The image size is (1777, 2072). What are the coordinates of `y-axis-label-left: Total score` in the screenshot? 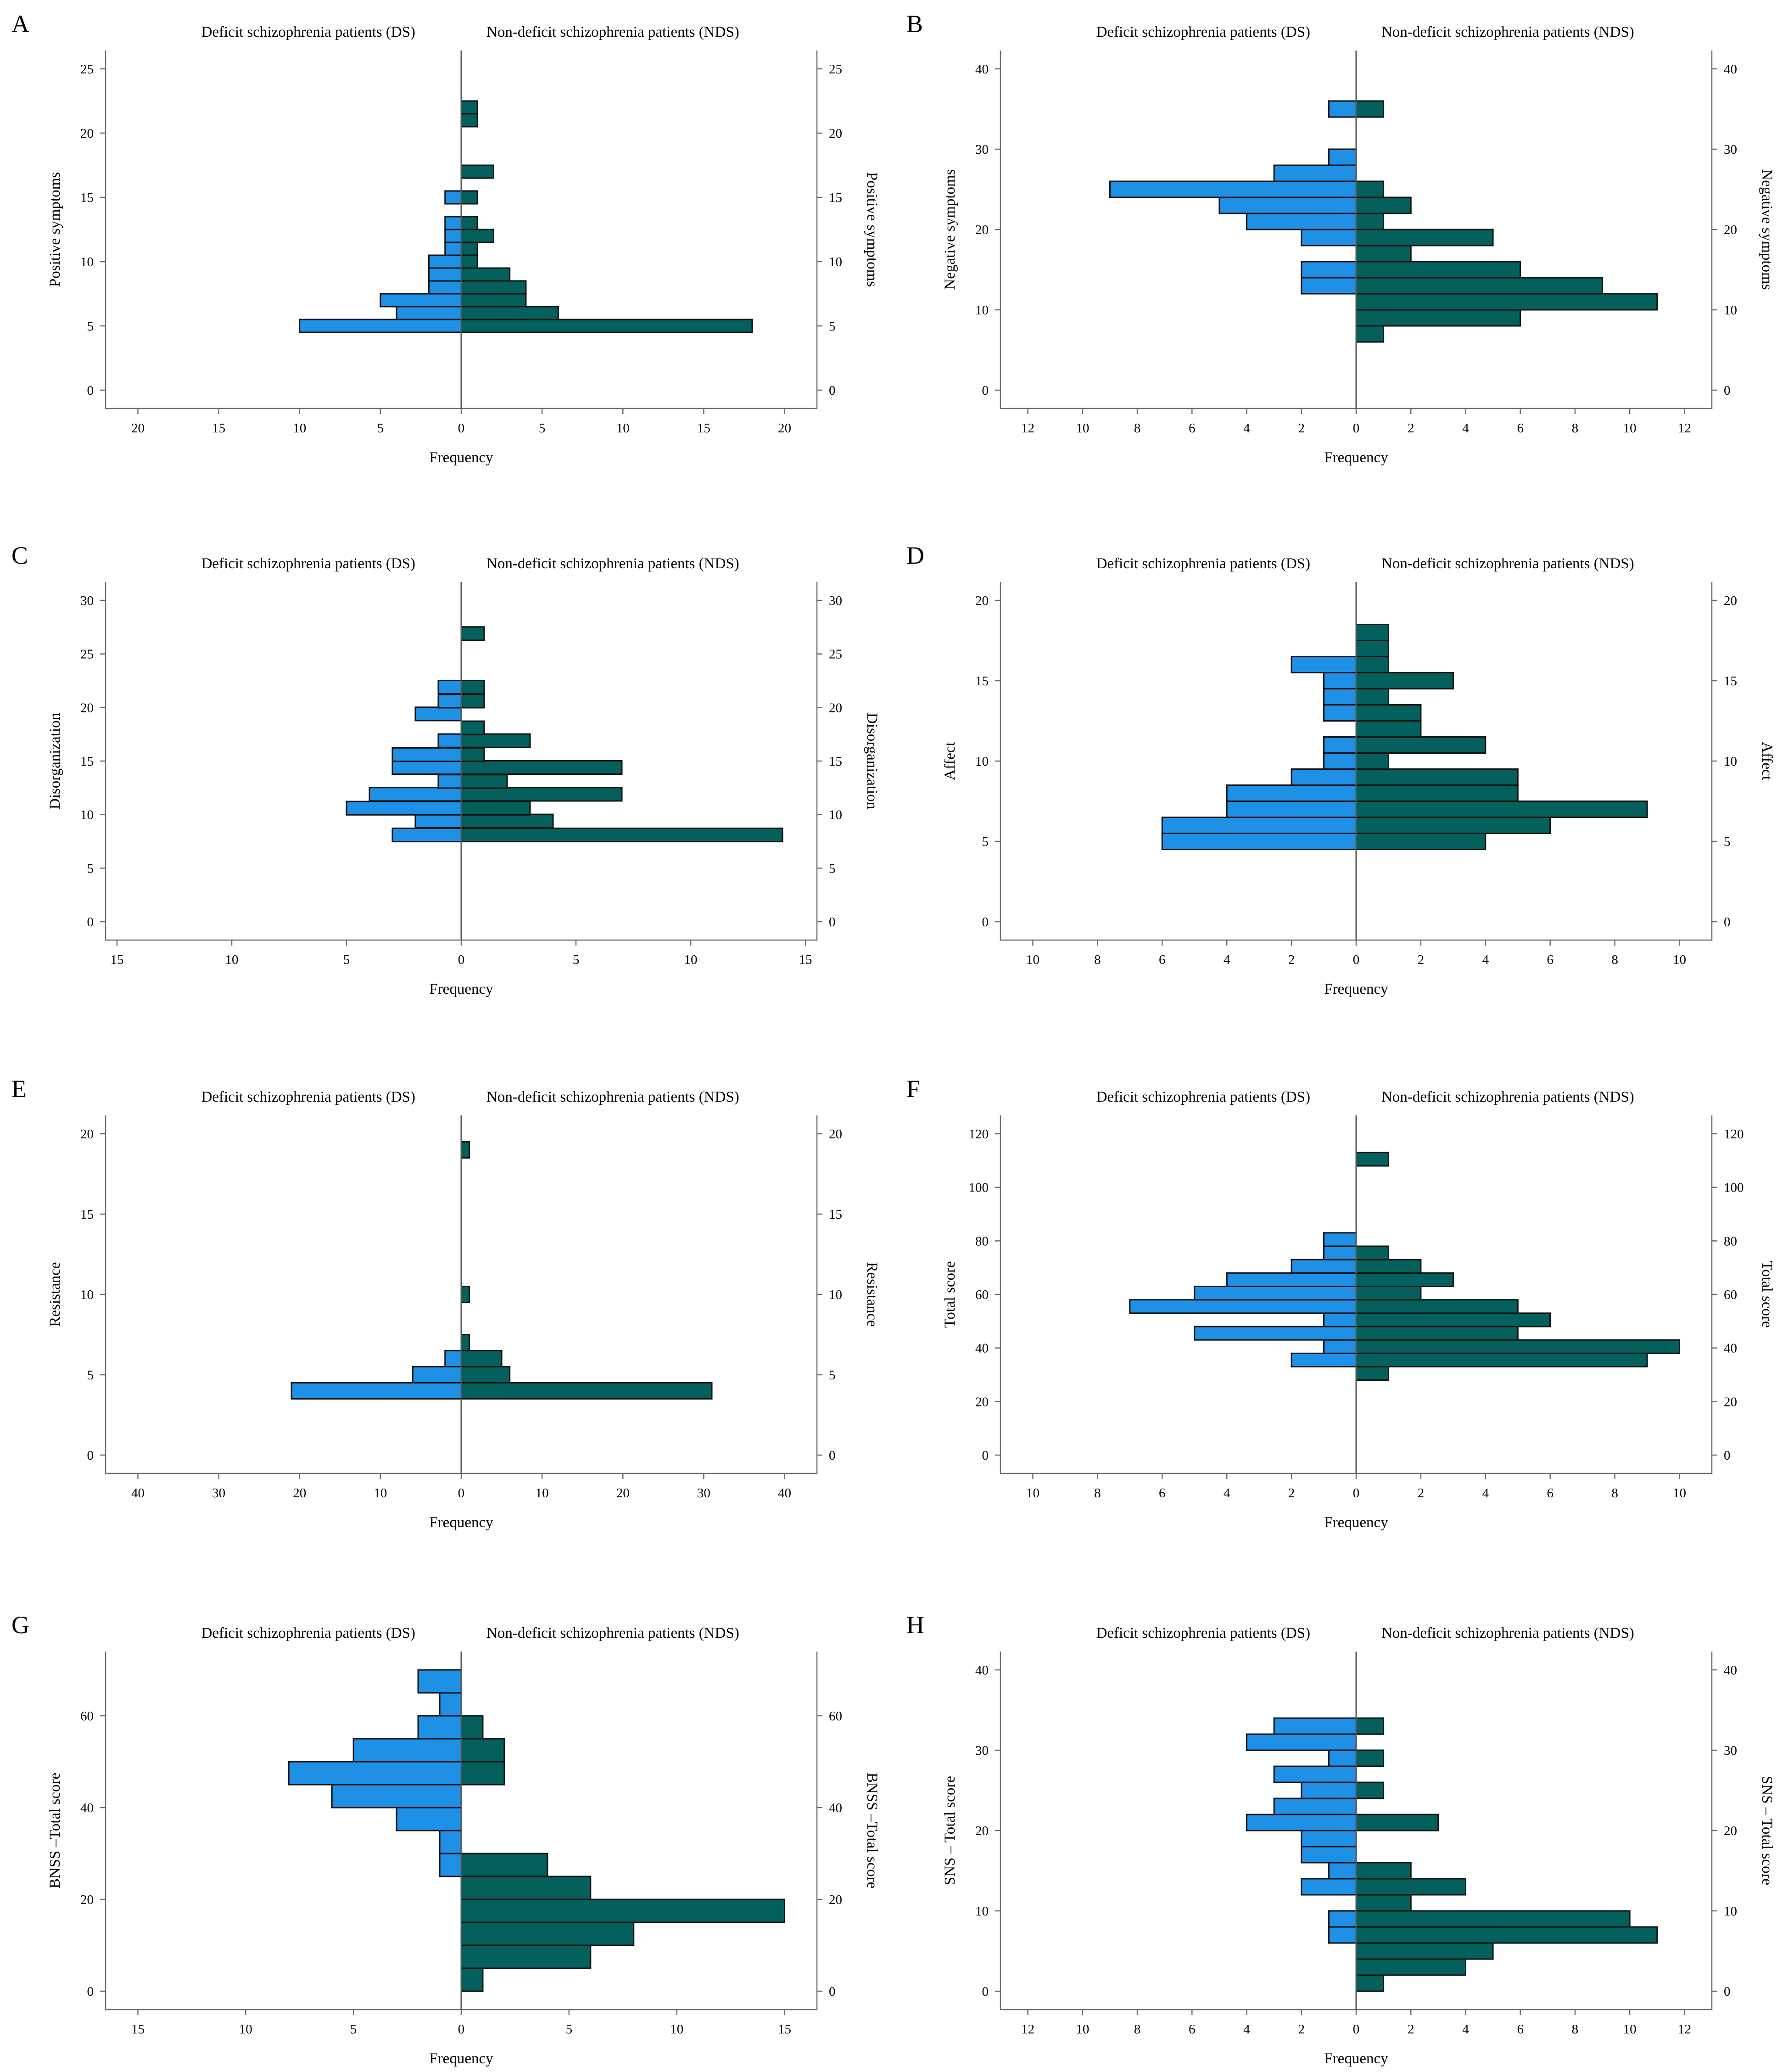 It's located at (950, 1294).